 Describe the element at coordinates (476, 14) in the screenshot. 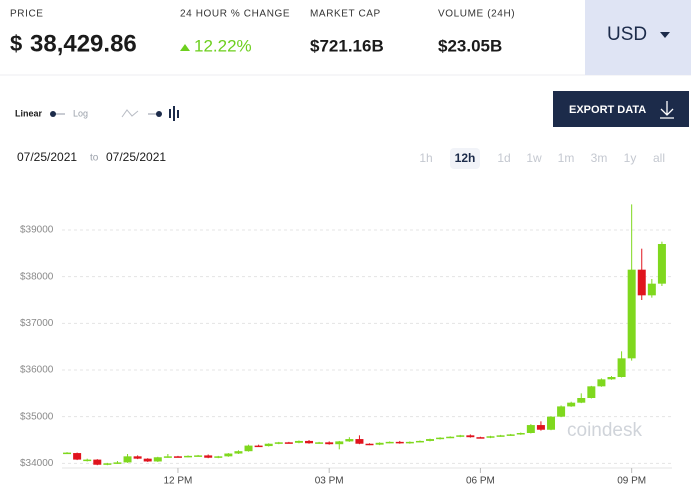

I see `volume-label: VOLUME (24H)` at that location.